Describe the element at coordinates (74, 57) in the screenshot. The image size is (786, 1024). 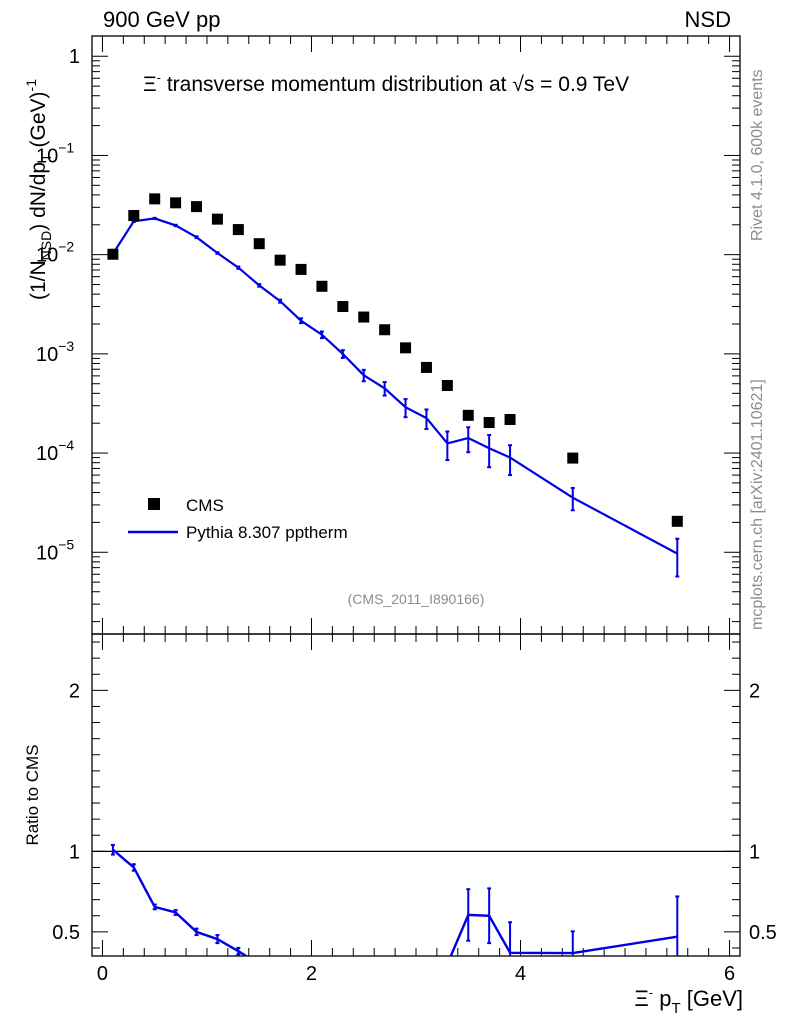
I see `y-tick-label: 1` at that location.